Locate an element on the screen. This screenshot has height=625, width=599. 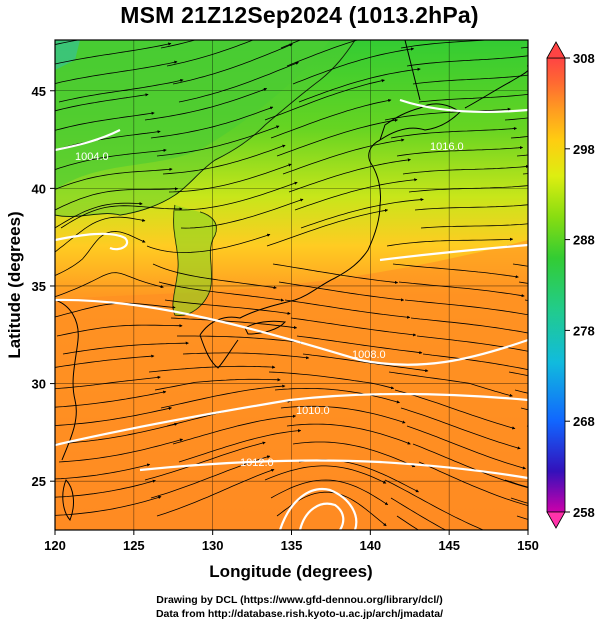
y-tick-label-45: 45 is located at coordinates (39, 91).